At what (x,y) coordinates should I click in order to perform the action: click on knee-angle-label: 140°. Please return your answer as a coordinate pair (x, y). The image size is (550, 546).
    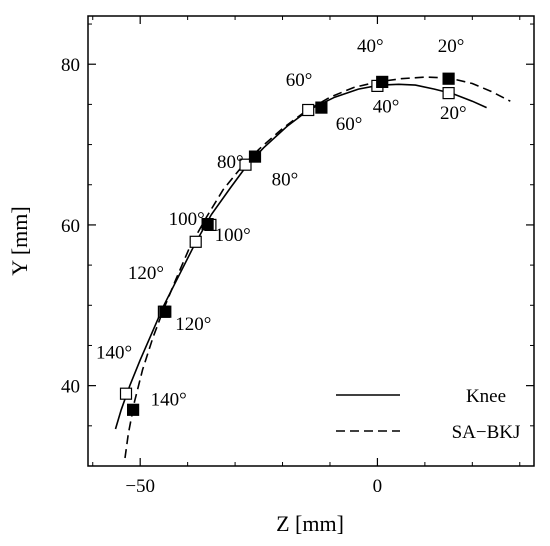
    Looking at the image, I should click on (114, 352).